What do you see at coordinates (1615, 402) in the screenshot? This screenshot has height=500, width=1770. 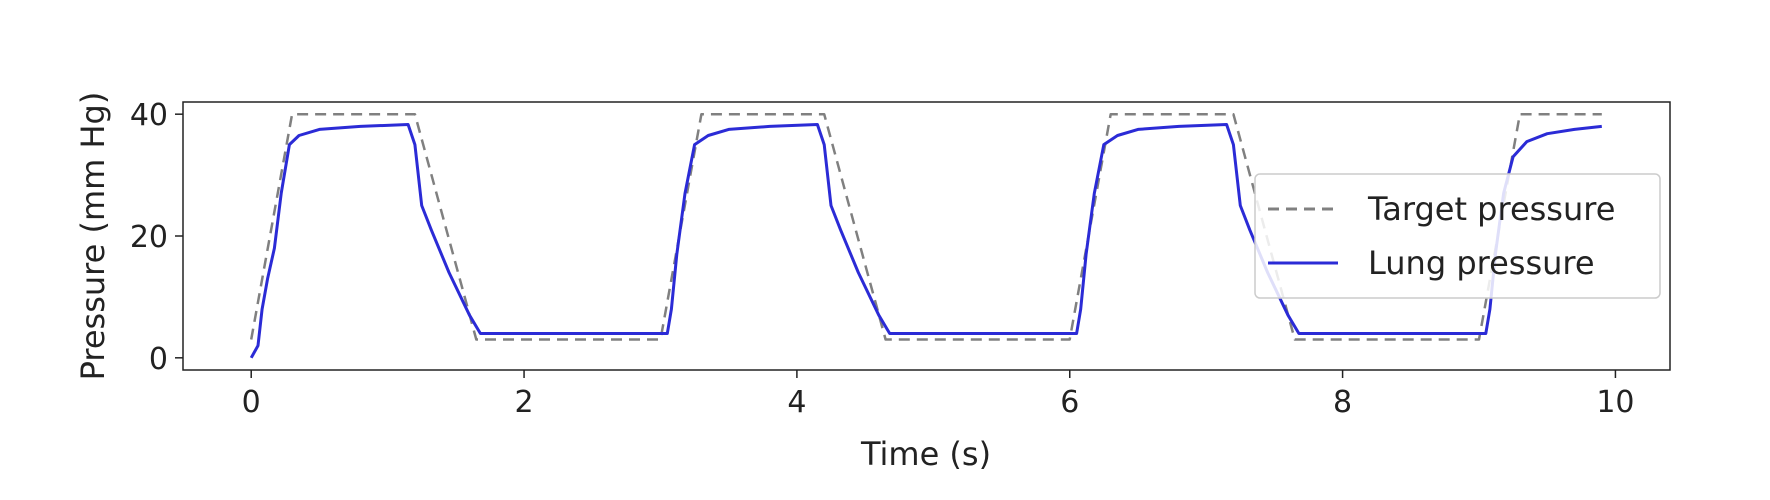 I see `x-tick-label: 10` at bounding box center [1615, 402].